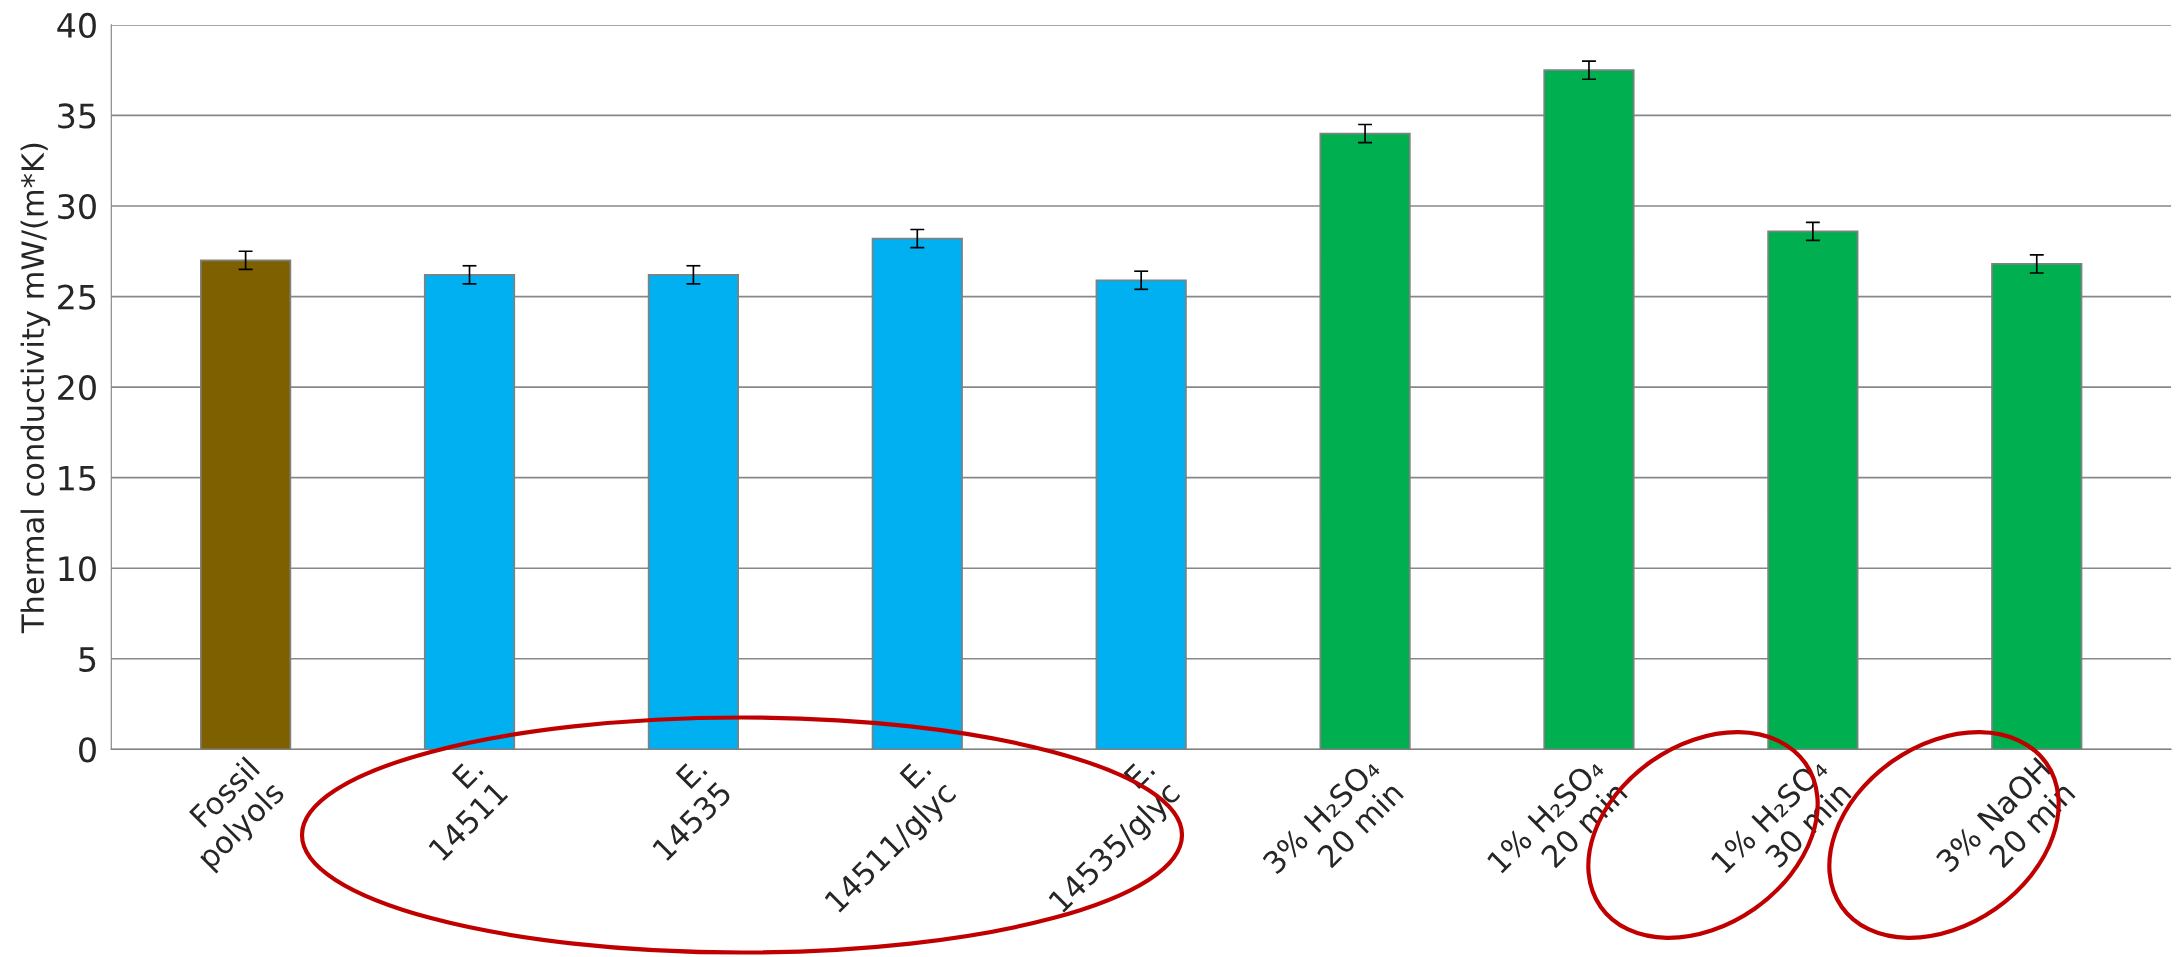 The width and height of the screenshot is (2182, 957). I want to click on y-tick-label: 30, so click(77, 206).